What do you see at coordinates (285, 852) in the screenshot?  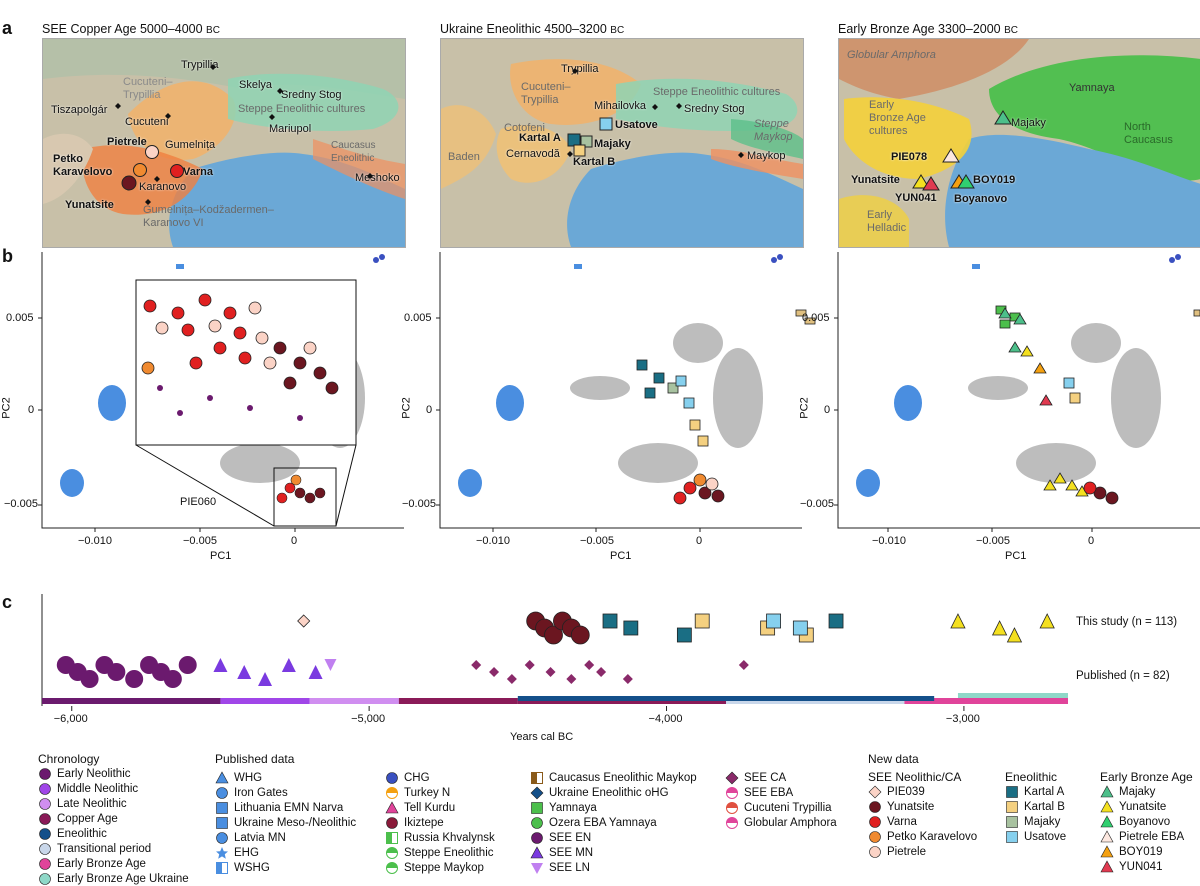 I see `legend-pub-ehg: EHG` at bounding box center [285, 852].